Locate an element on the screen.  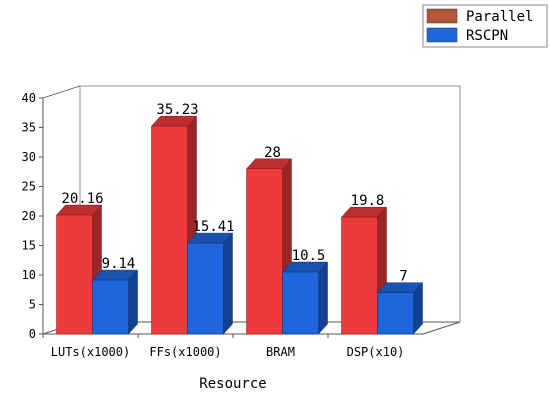
y-tick-label: 10 is located at coordinates (29, 275).